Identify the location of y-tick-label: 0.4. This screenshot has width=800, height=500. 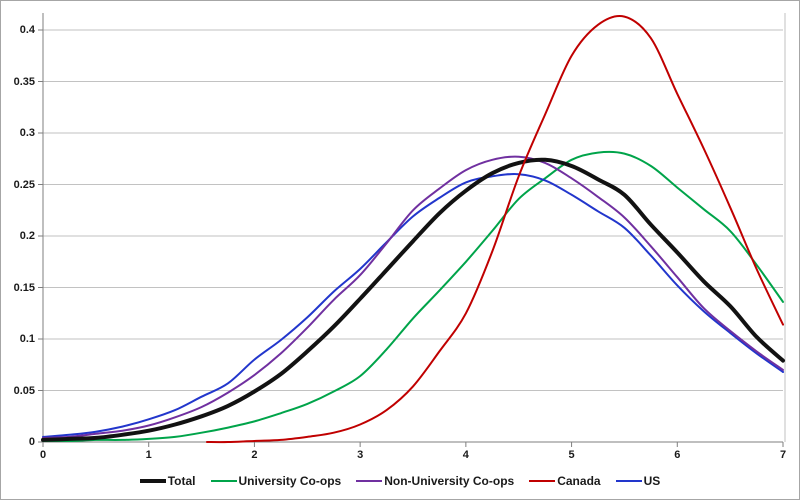
(27, 30).